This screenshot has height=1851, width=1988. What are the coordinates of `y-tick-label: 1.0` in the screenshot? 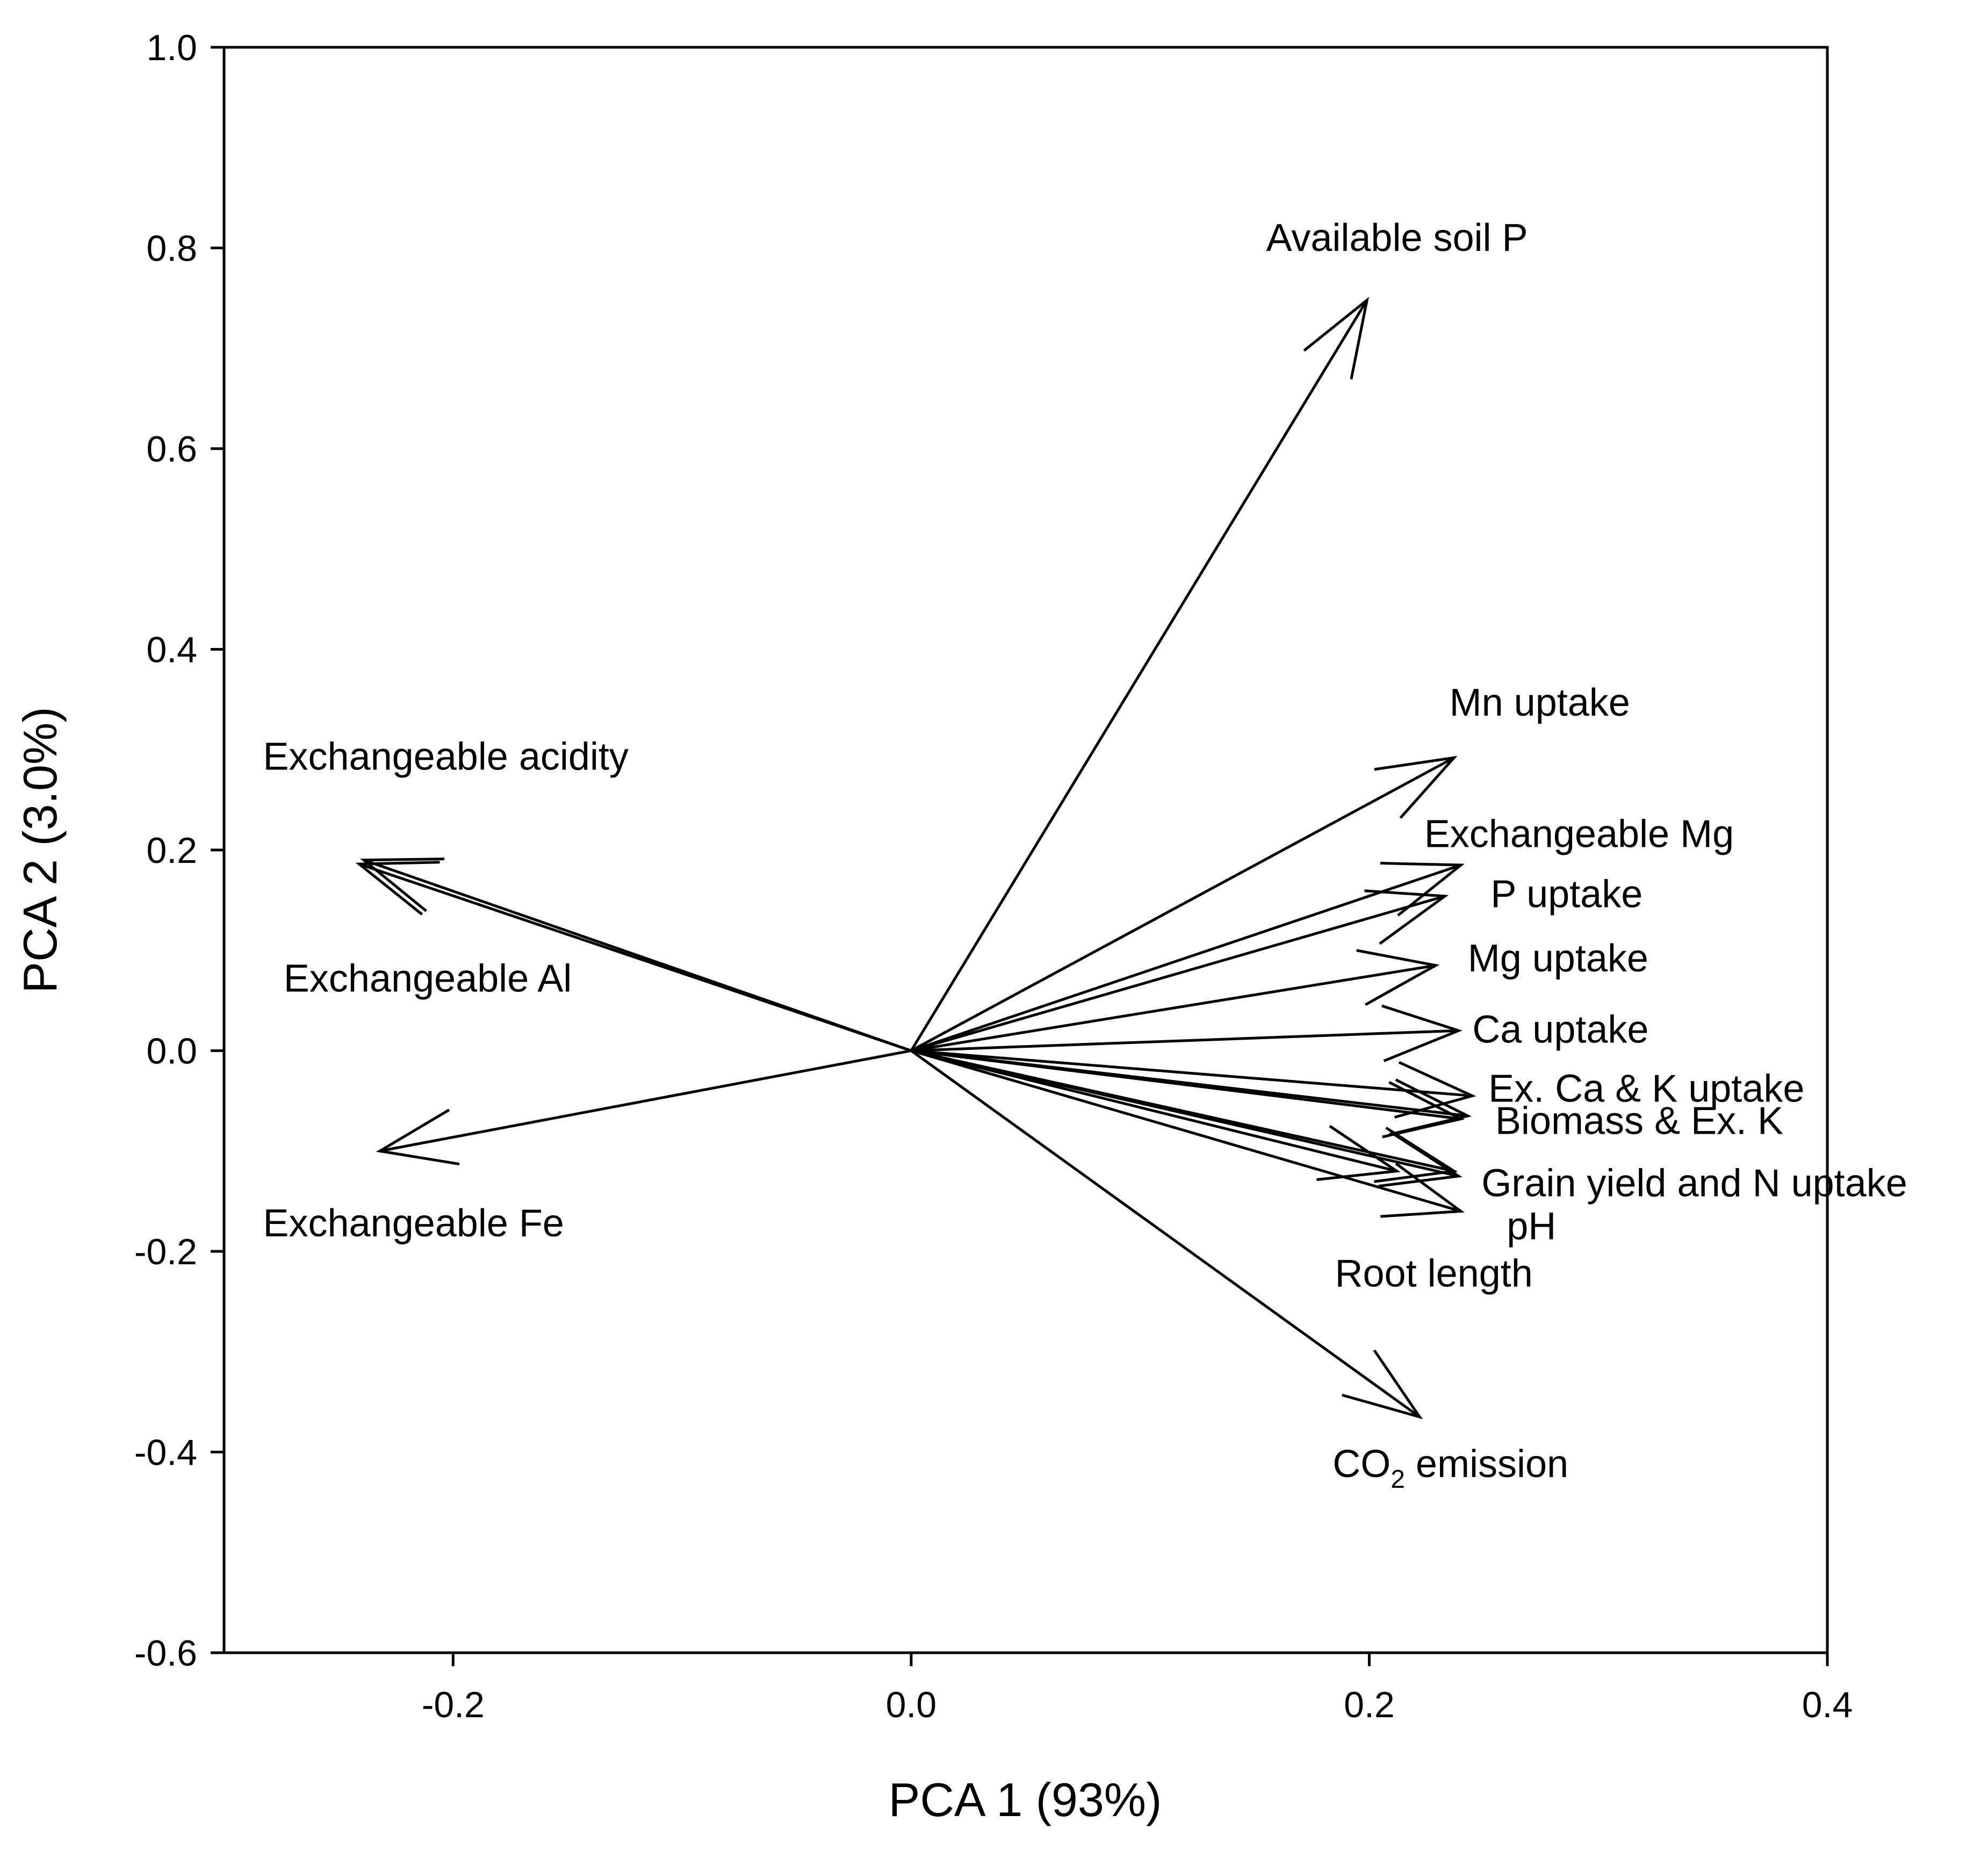 It's located at (171, 47).